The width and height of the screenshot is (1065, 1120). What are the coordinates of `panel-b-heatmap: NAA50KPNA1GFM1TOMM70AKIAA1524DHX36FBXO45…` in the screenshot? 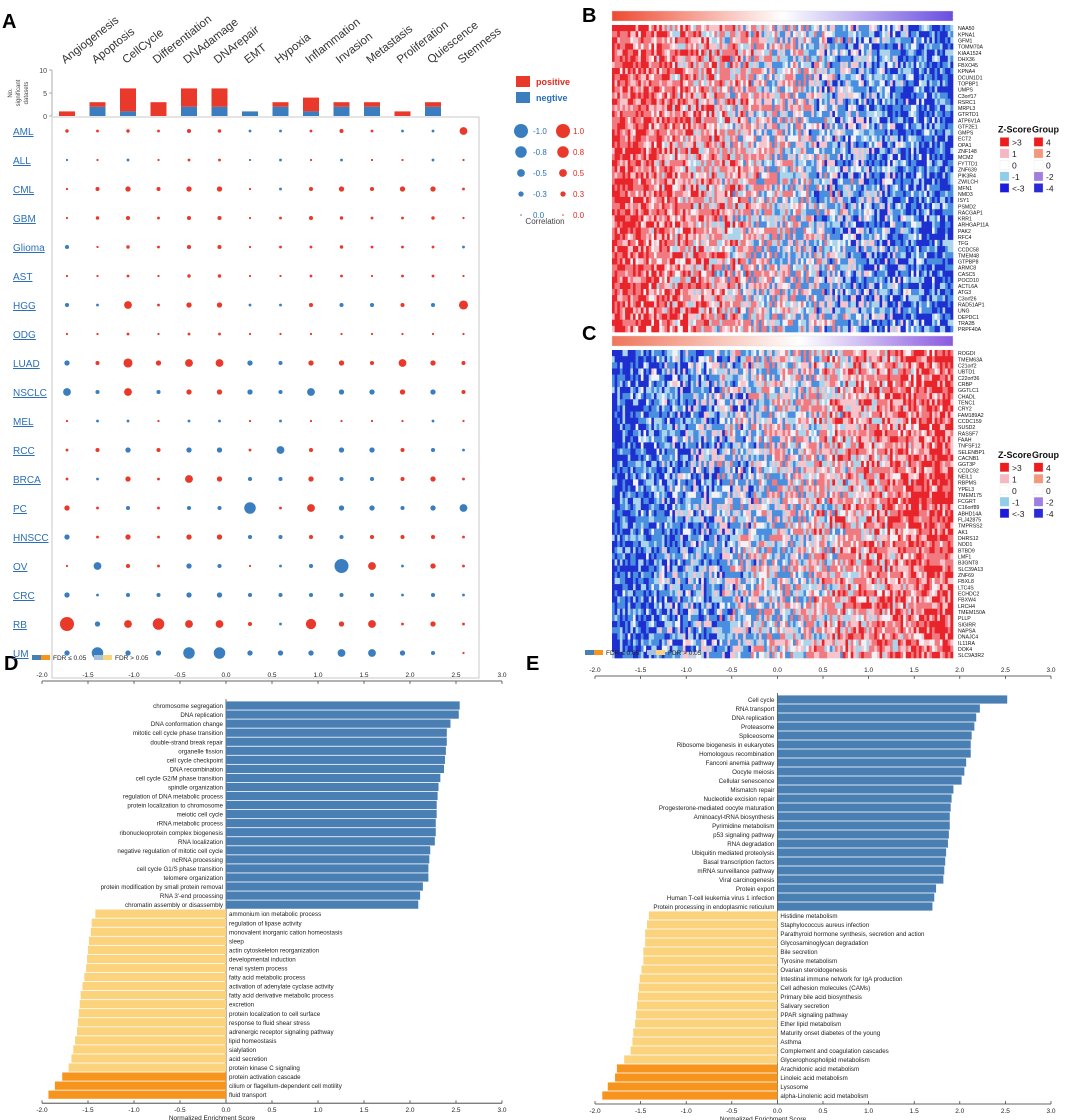 It's located at (835, 171).